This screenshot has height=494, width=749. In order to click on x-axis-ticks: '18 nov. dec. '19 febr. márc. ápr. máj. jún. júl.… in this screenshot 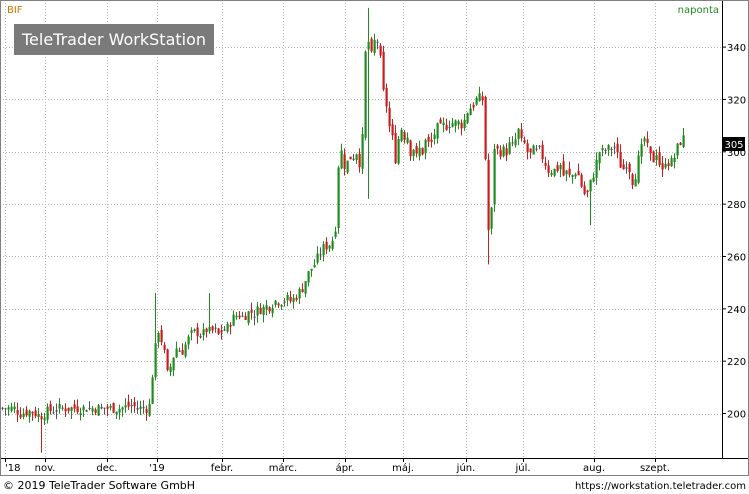, I will do `click(337, 466)`.